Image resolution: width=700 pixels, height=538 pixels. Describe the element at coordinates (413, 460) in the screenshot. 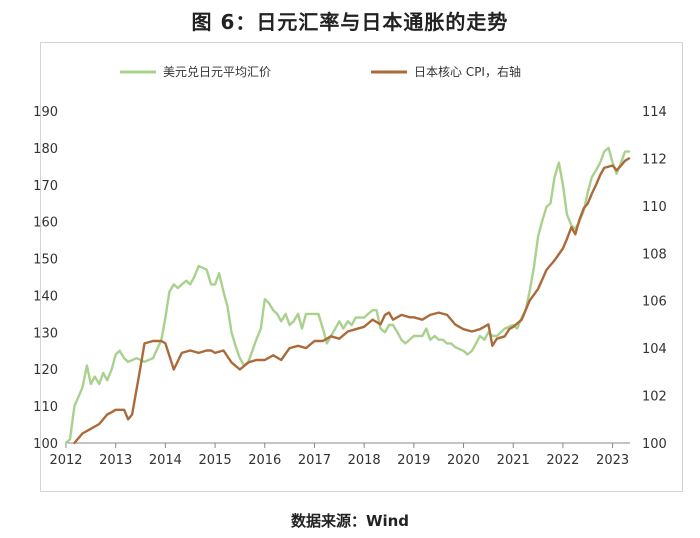

I see `x-tick-label: 2019` at that location.